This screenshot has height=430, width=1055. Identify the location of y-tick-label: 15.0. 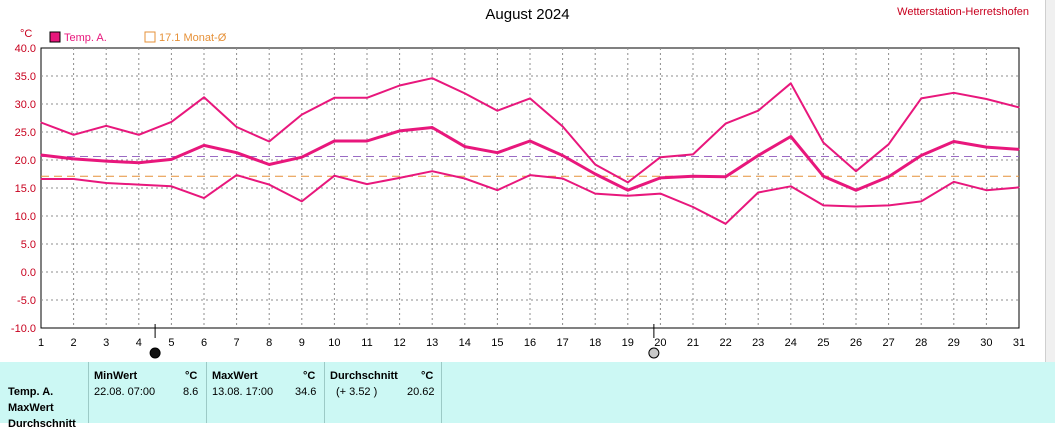
(25, 189).